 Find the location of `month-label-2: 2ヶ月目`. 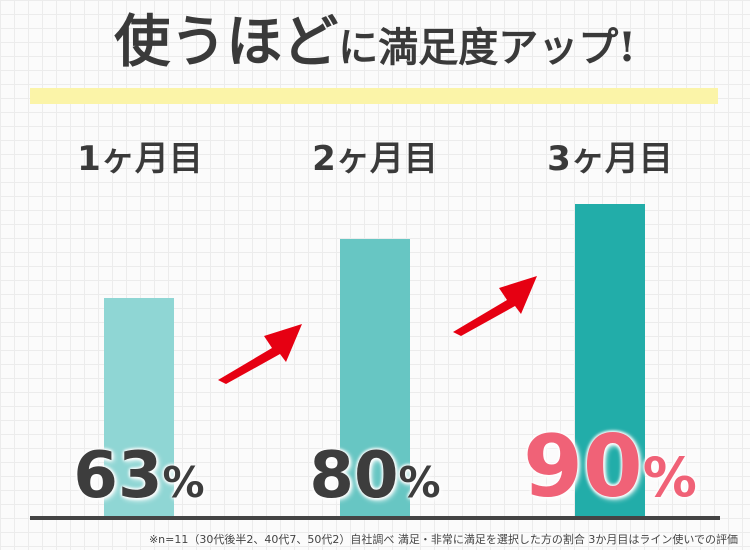

month-label-2: 2ヶ月目 is located at coordinates (375, 159).